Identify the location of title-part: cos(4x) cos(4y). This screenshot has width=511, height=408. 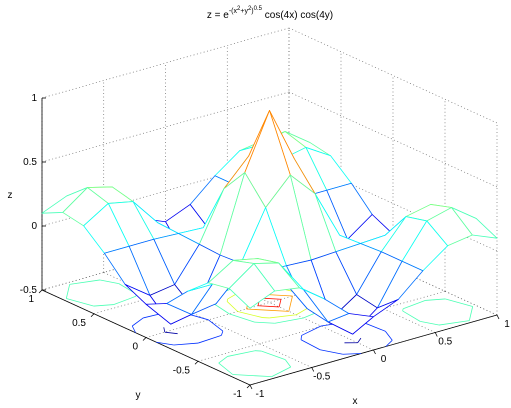
(297, 15).